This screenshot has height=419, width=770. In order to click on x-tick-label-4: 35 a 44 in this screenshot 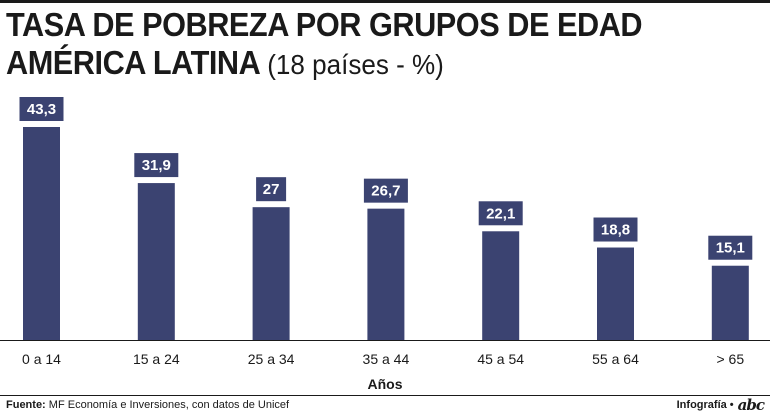, I will do `click(386, 359)`.